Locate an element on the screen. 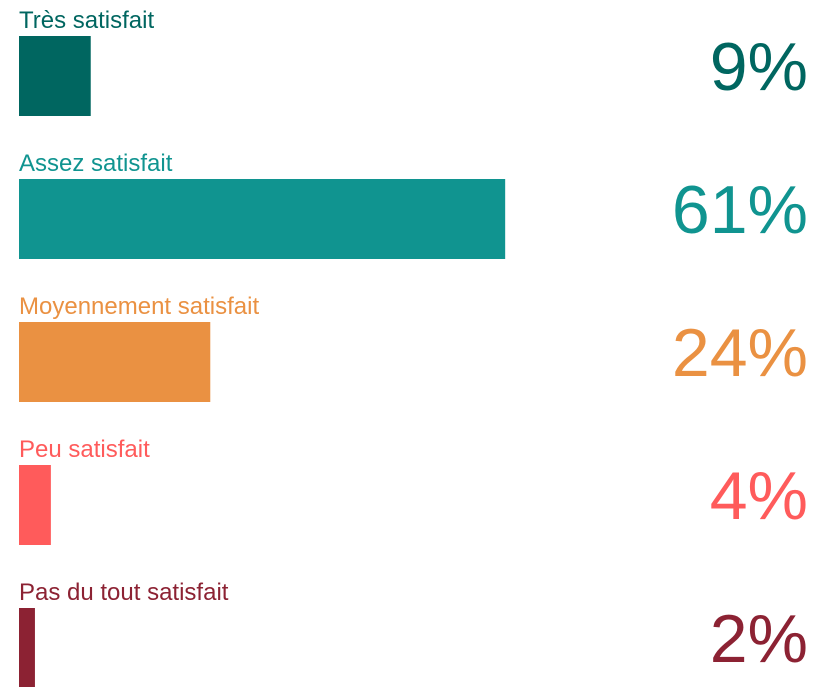 The width and height of the screenshot is (818, 687). value-label: 4% is located at coordinates (759, 496).